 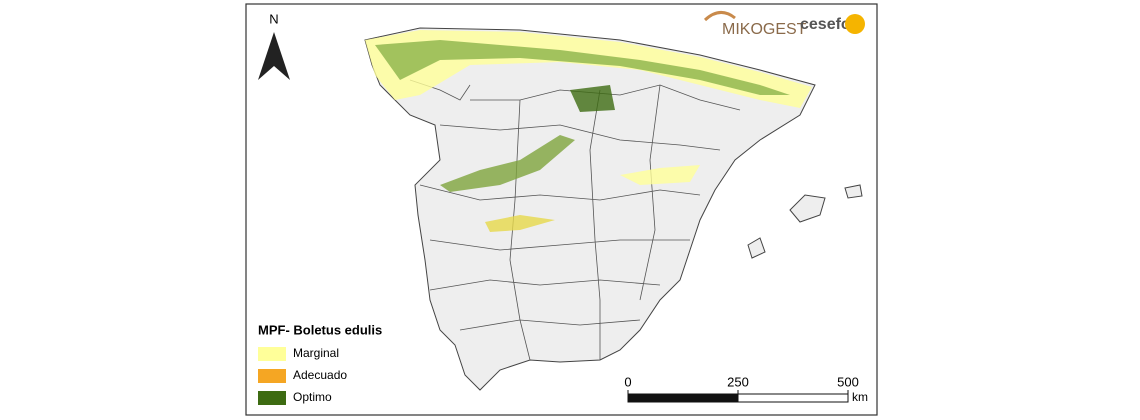 I want to click on logo-mark, so click(x=855, y=24).